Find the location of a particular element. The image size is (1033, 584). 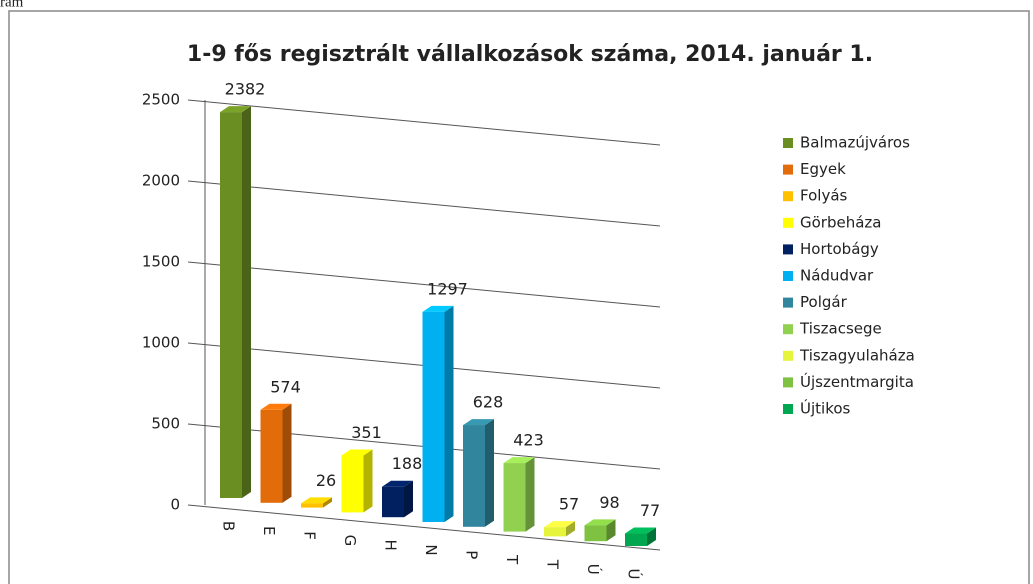

x-tick-label: G is located at coordinates (350, 541).